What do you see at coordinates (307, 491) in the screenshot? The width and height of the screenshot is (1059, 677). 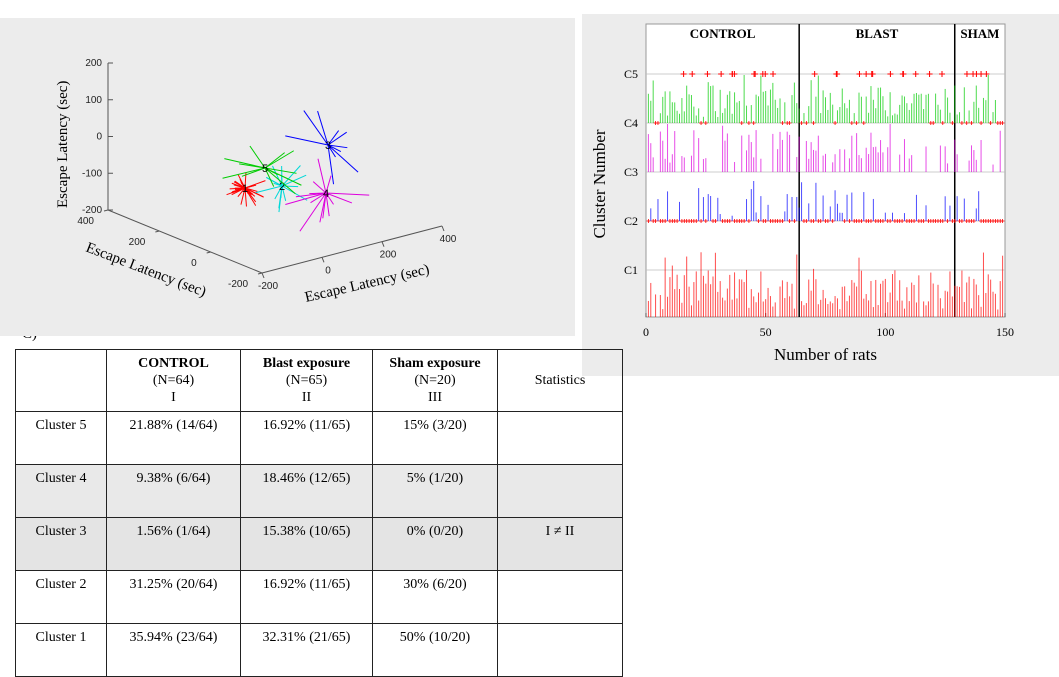 I see `cell-blast: 18.46% (12/65)` at bounding box center [307, 491].